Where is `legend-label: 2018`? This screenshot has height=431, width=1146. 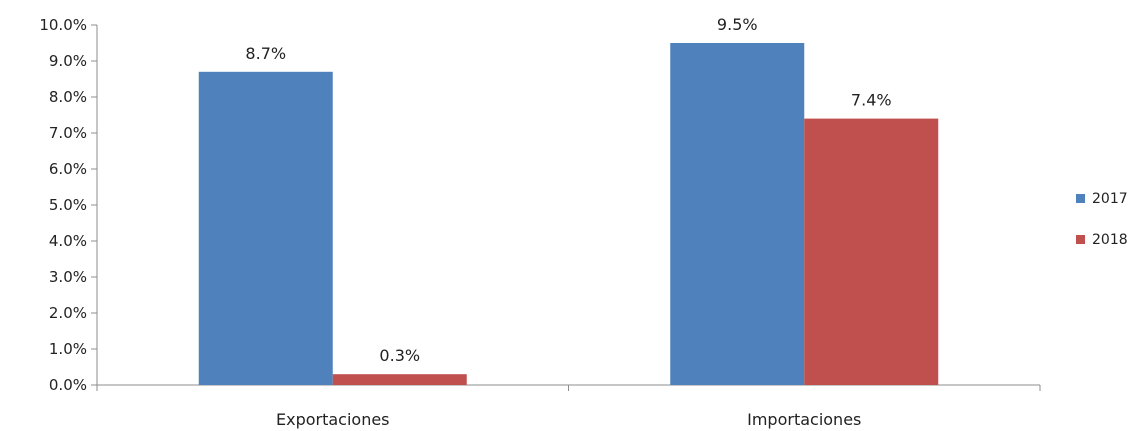
legend-label: 2018 is located at coordinates (1110, 240).